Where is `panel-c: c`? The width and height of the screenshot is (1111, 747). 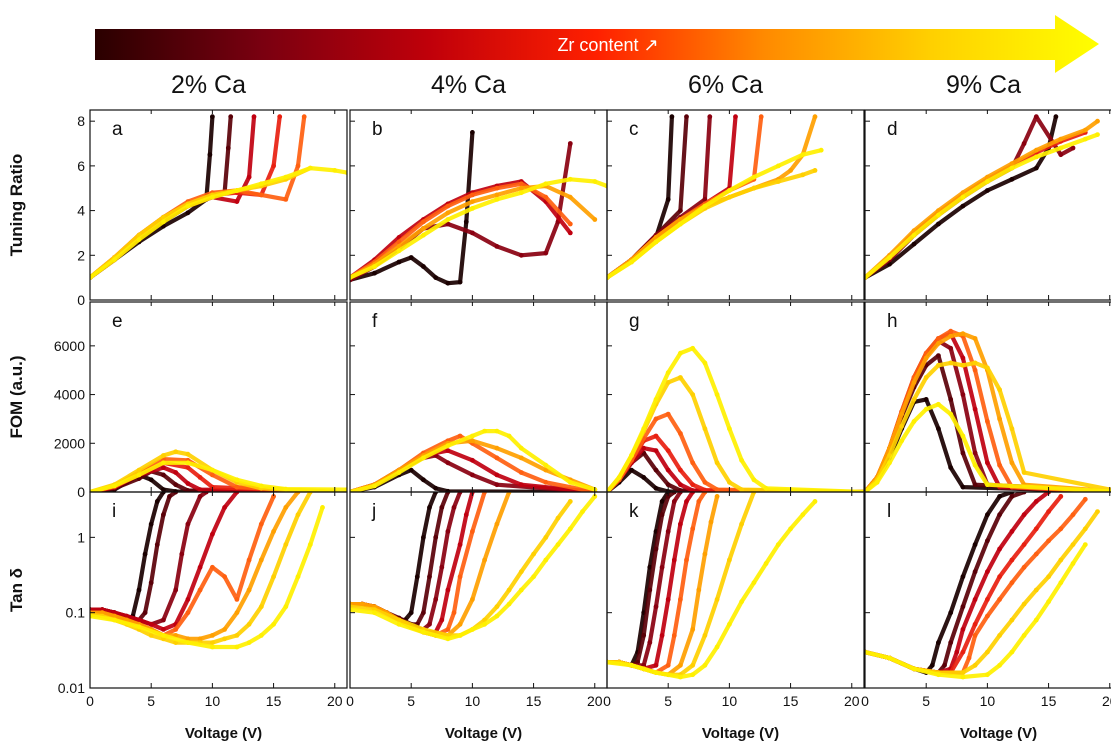
panel-c: c is located at coordinates (735, 205).